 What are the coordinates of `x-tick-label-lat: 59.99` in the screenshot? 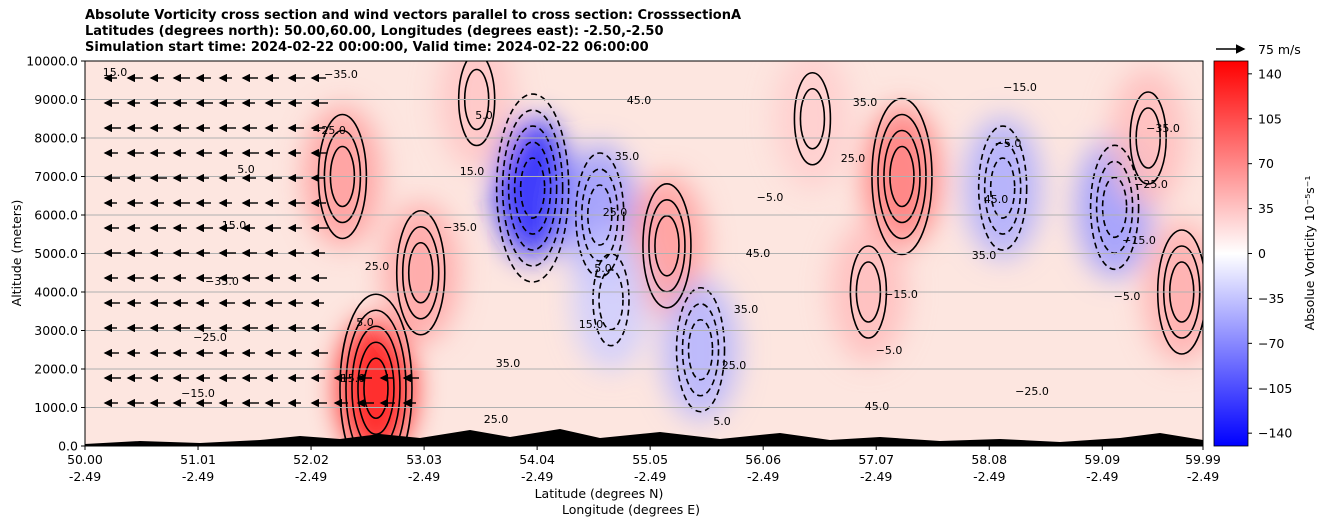 It's located at (1203, 459).